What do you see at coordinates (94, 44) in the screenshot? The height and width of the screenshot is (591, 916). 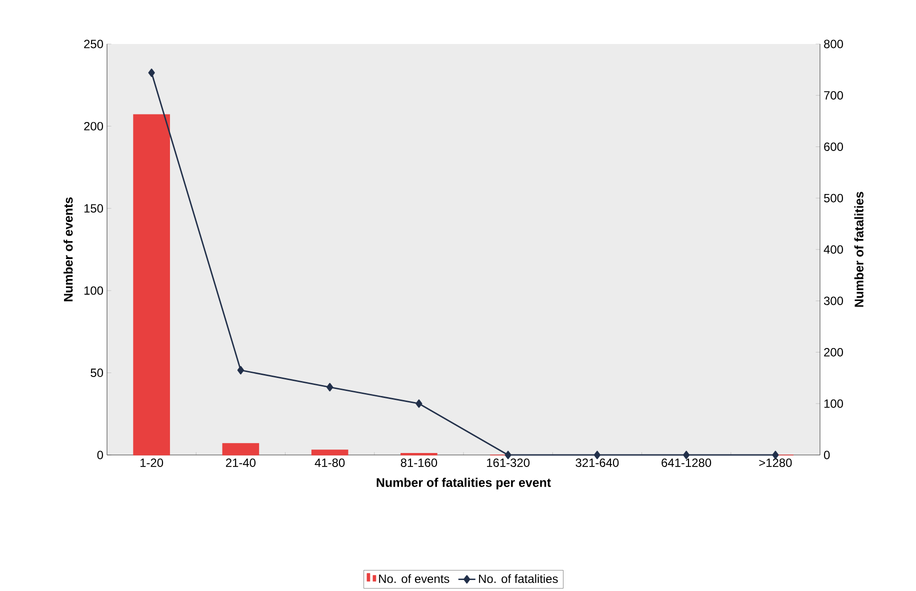 I see `y-tick-label: 250` at bounding box center [94, 44].